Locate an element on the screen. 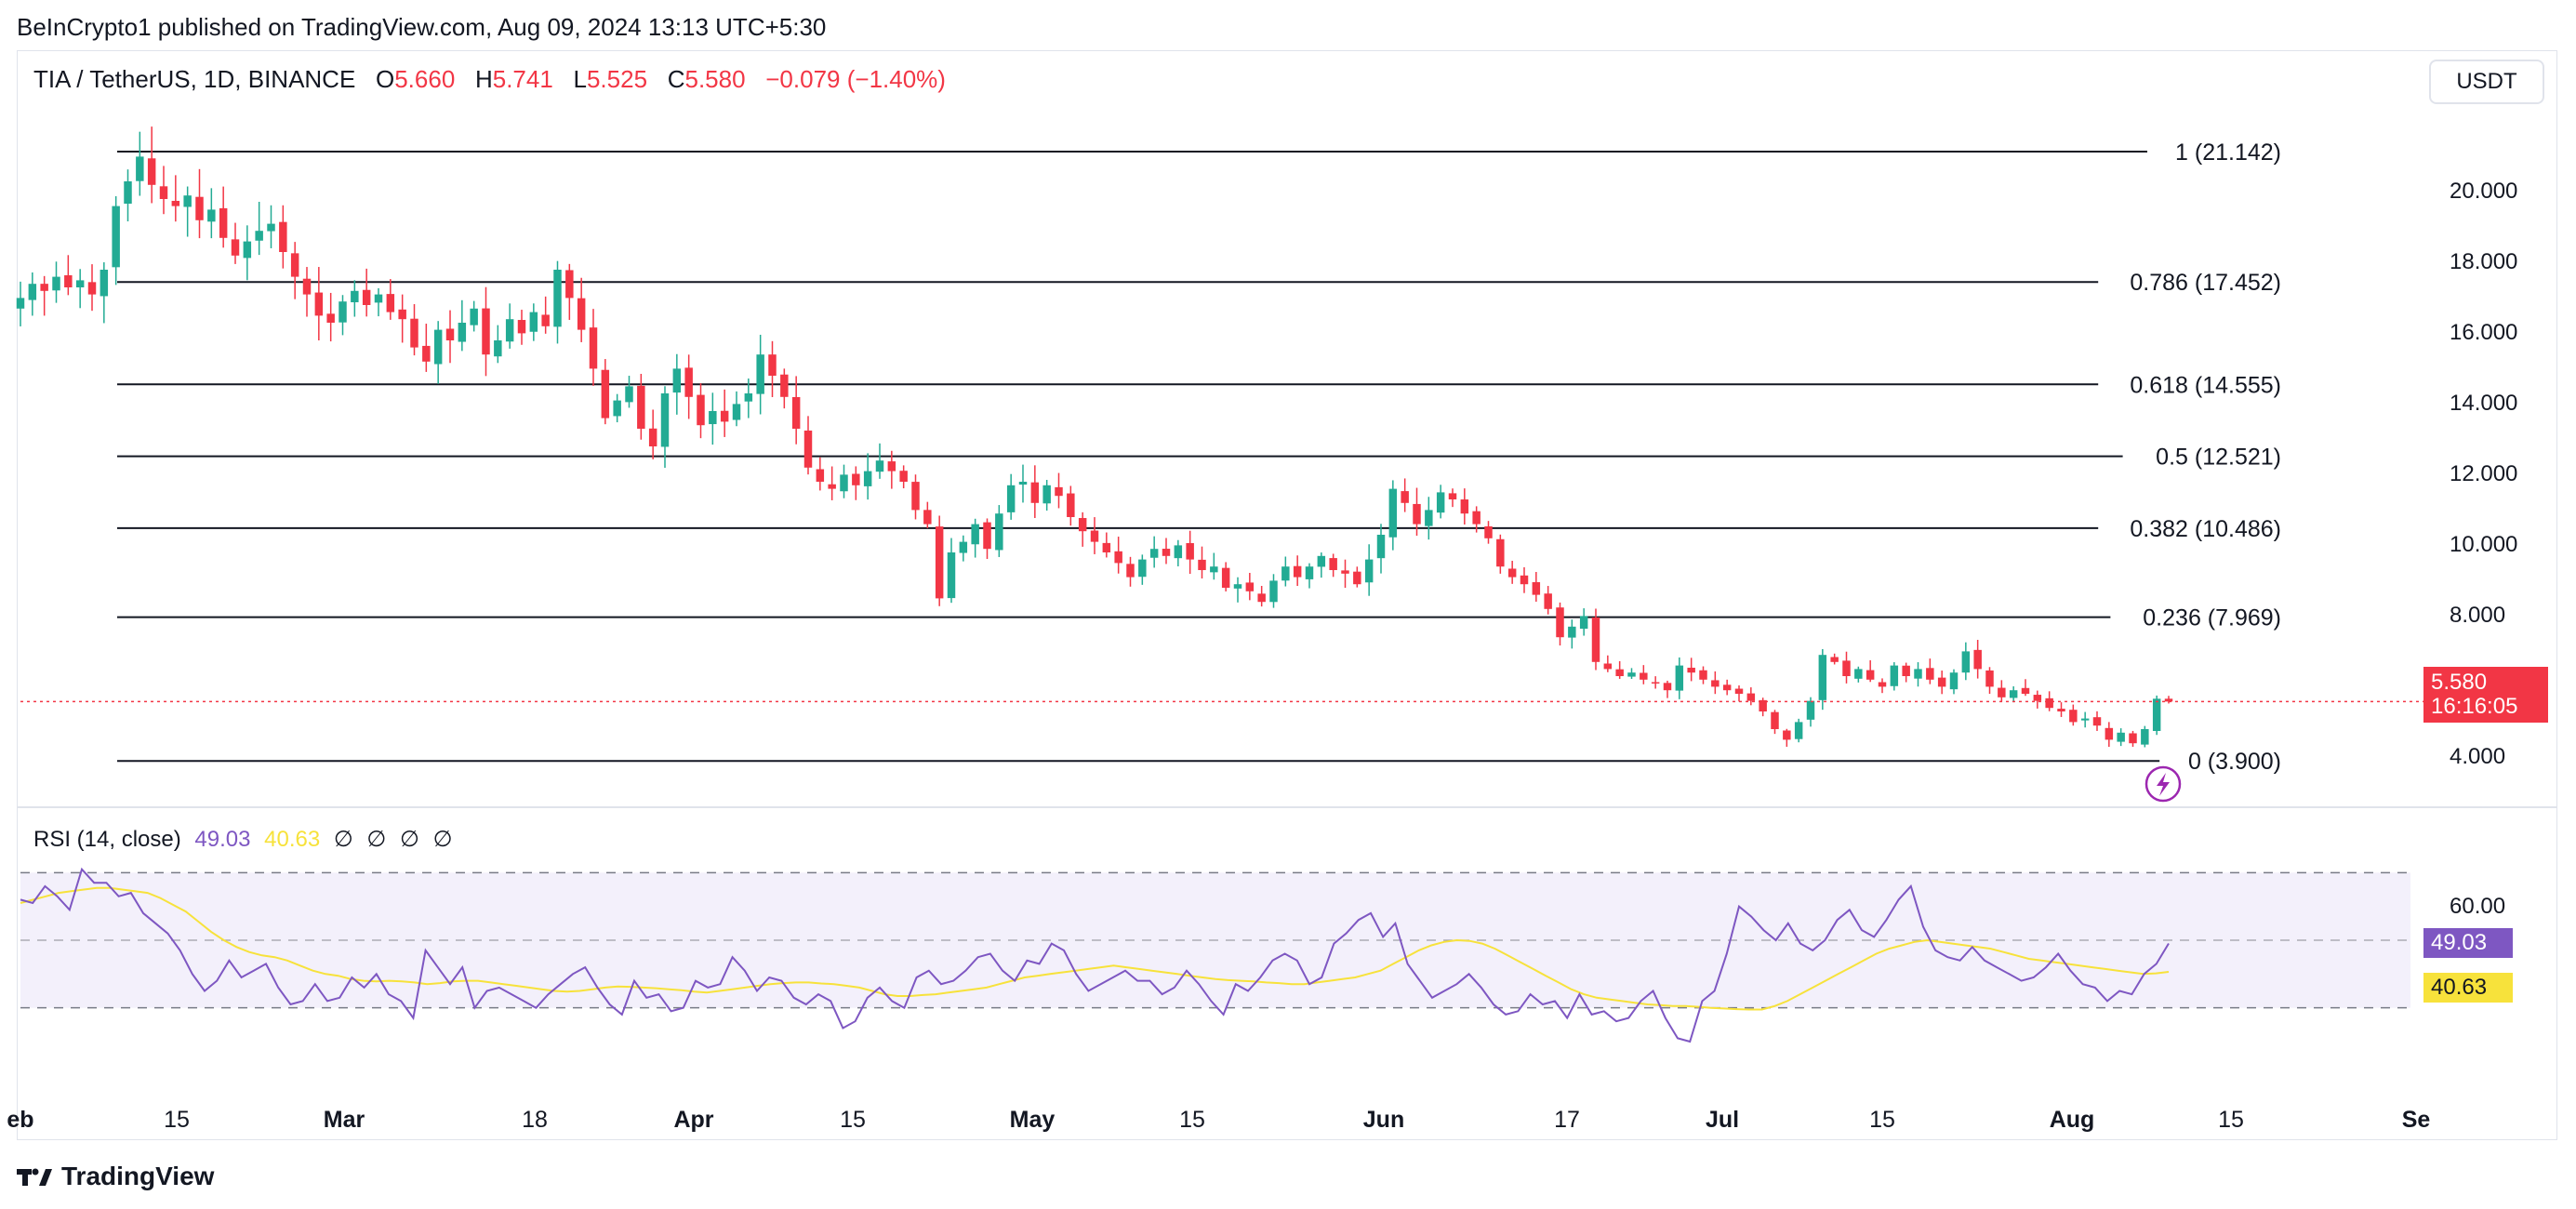  rsi-ma-value-tag: 40.63 is located at coordinates (2468, 988).